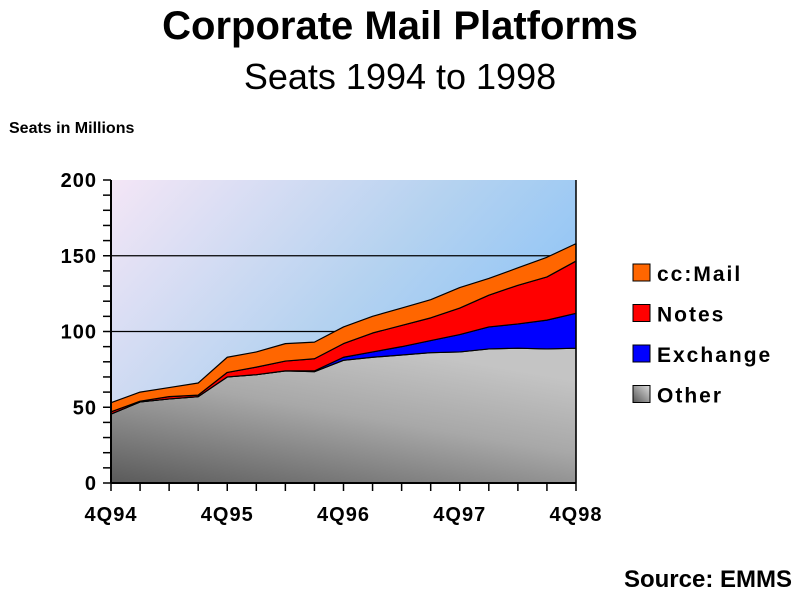  I want to click on legend-swatch-ccmail, so click(641, 272).